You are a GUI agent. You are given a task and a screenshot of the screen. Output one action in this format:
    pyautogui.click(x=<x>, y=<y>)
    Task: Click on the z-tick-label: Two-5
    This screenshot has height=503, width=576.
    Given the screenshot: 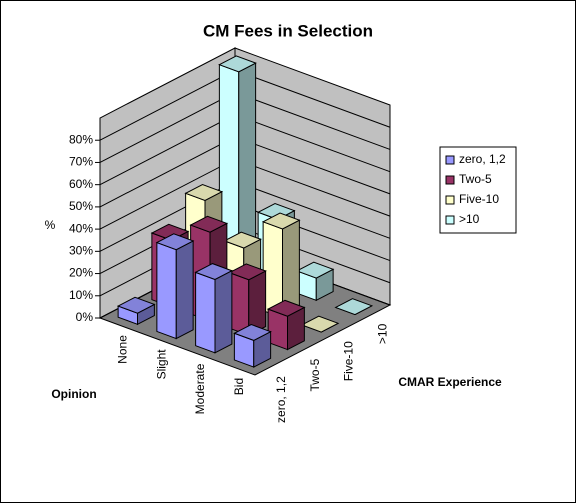 What is the action you would take?
    pyautogui.click(x=315, y=374)
    